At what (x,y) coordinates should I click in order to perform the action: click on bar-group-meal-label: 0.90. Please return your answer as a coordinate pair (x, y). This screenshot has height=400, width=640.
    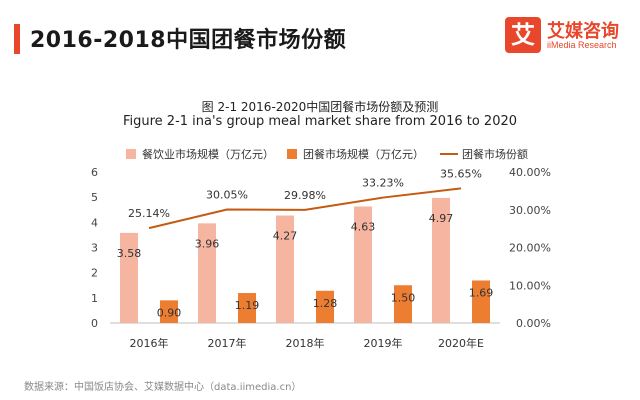
    Looking at the image, I should click on (169, 312).